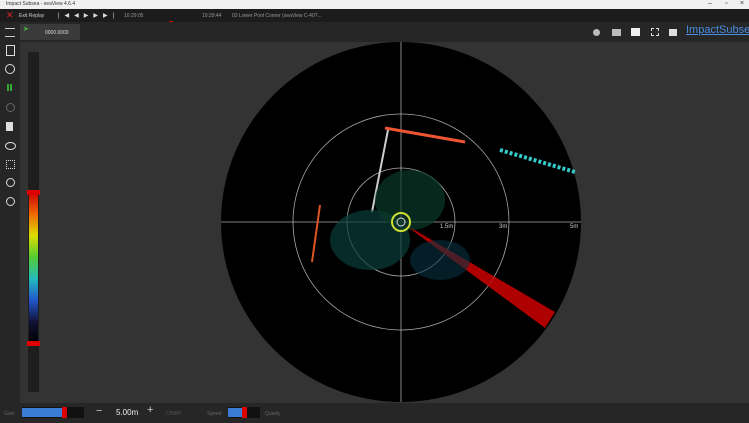 The image size is (749, 423). Describe the element at coordinates (10, 201) in the screenshot. I see `zoom-out-button` at that location.